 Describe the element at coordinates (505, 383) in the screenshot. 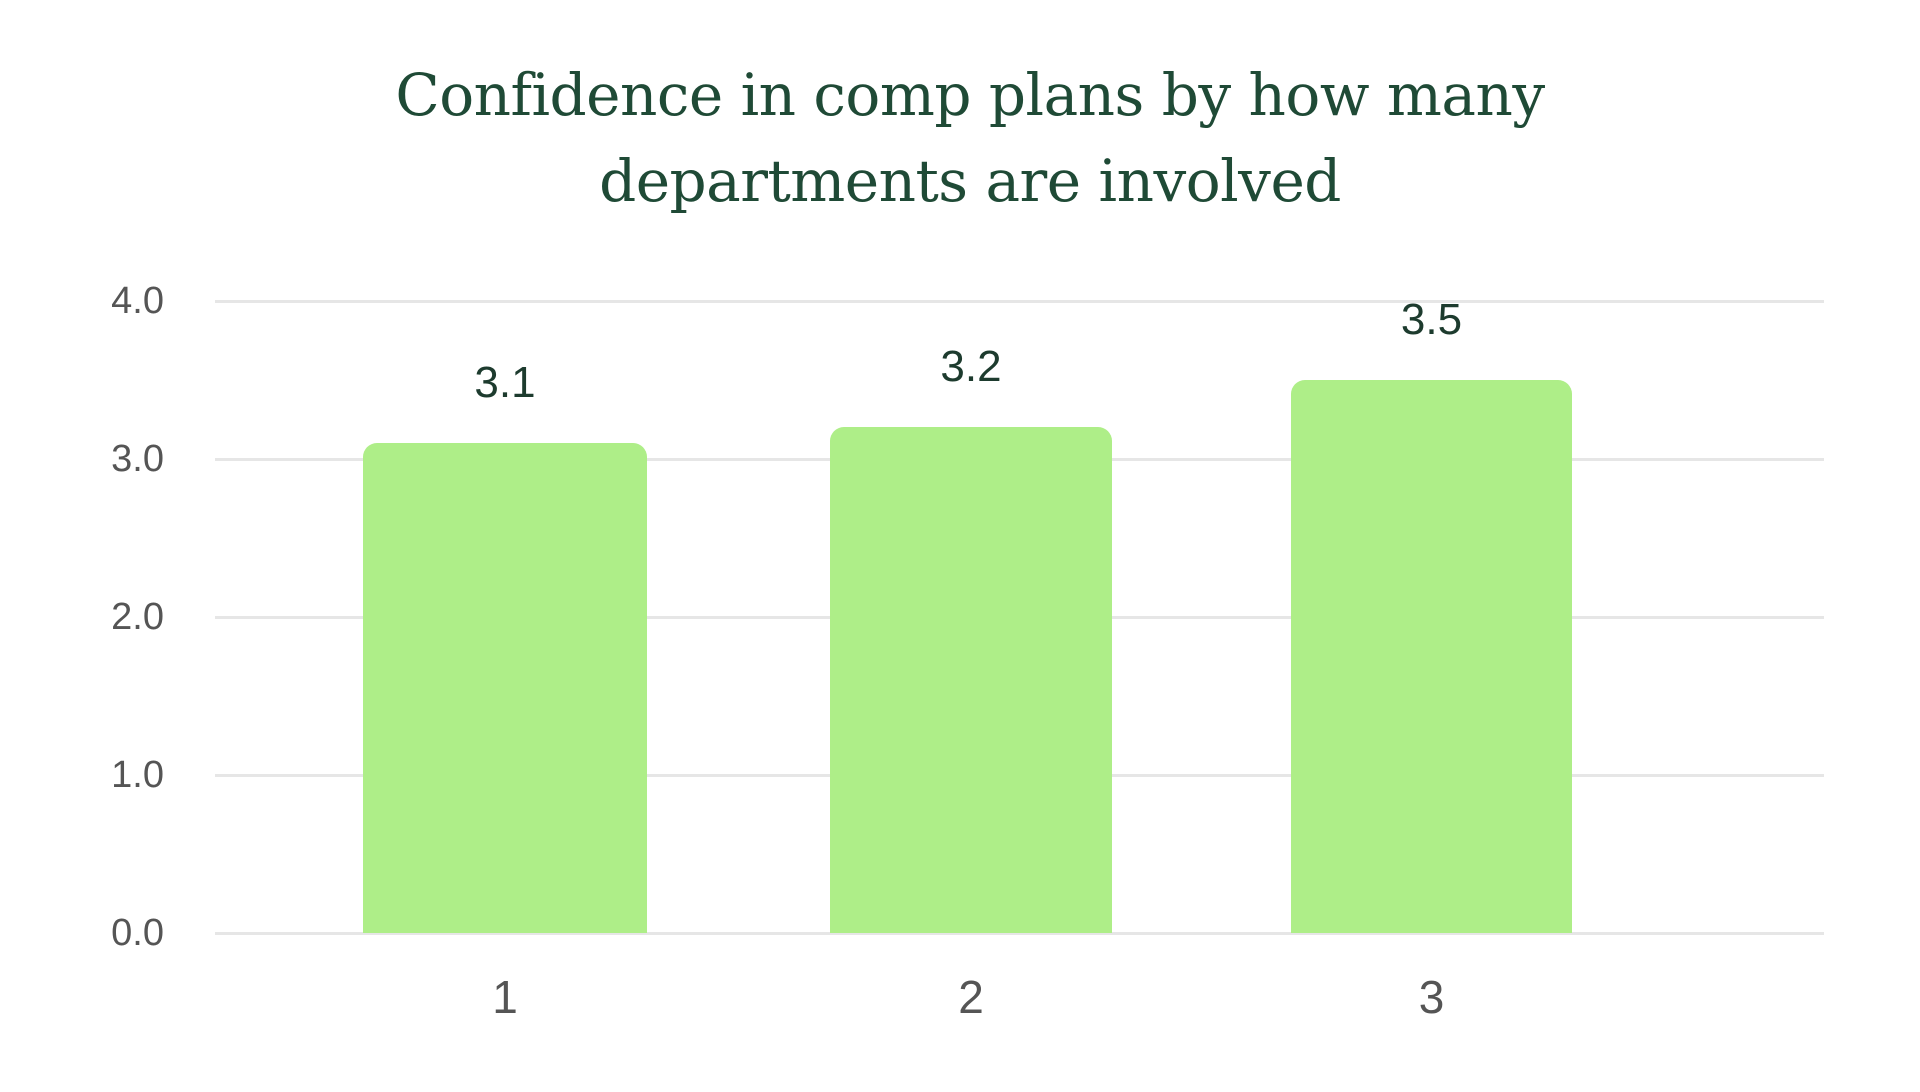

I see `bar-value-label: 3.1` at that location.